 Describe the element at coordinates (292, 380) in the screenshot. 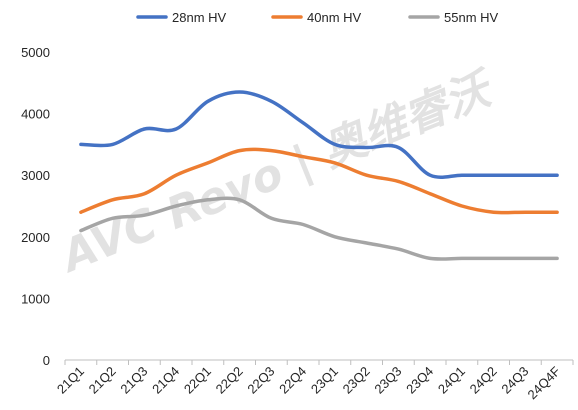

I see `x-tick-label: 22Q4` at that location.